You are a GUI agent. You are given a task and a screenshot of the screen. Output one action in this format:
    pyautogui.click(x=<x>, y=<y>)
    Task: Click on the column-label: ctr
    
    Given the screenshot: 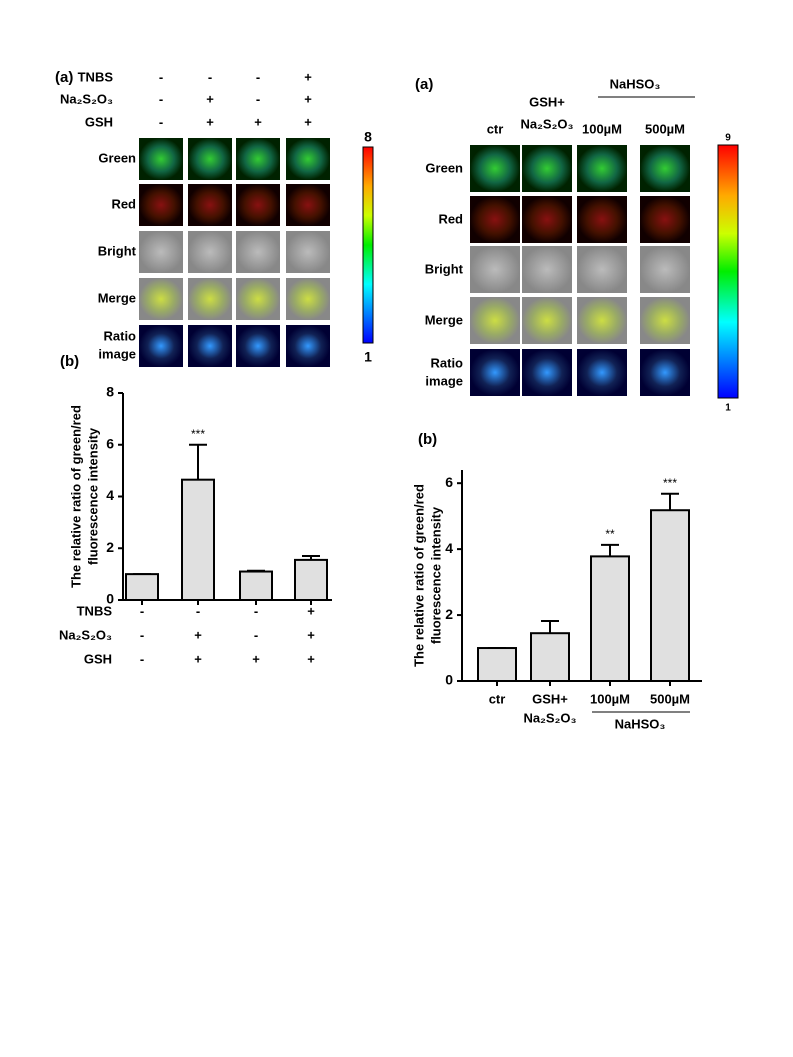 What is the action you would take?
    pyautogui.click(x=495, y=128)
    